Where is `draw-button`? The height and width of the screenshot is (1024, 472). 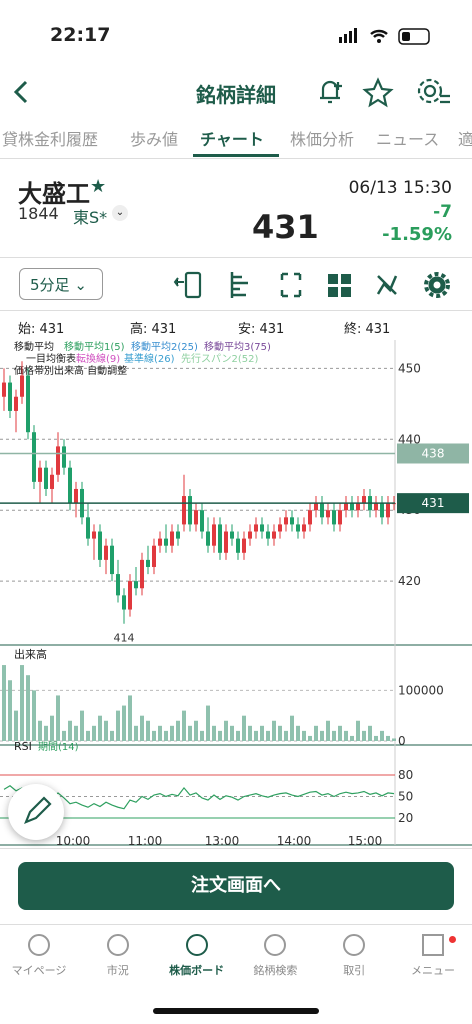 draw-button is located at coordinates (36, 812).